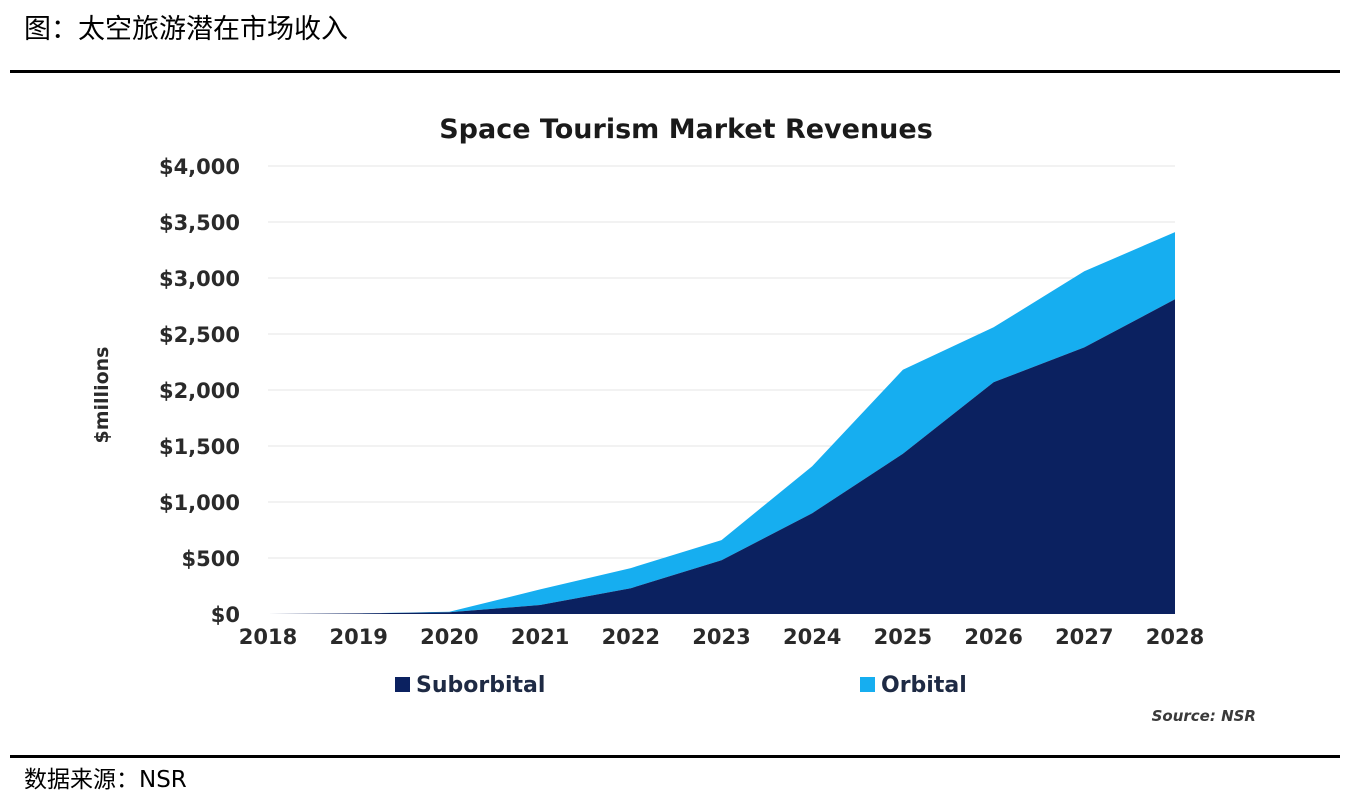  What do you see at coordinates (102, 395) in the screenshot?
I see `y-axis-label: $millions` at bounding box center [102, 395].